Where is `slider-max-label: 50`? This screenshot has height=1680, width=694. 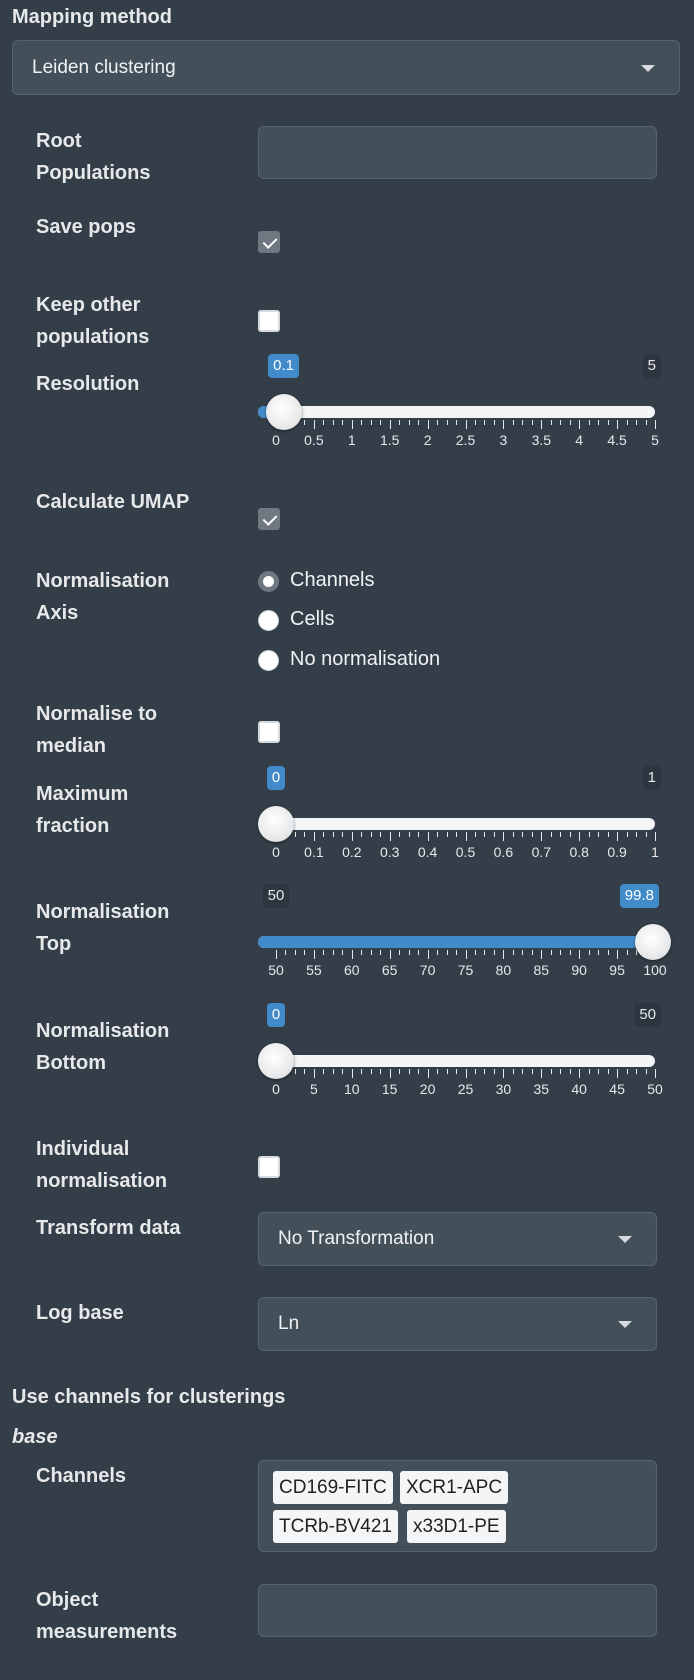 slider-max-label: 50 is located at coordinates (647, 1015).